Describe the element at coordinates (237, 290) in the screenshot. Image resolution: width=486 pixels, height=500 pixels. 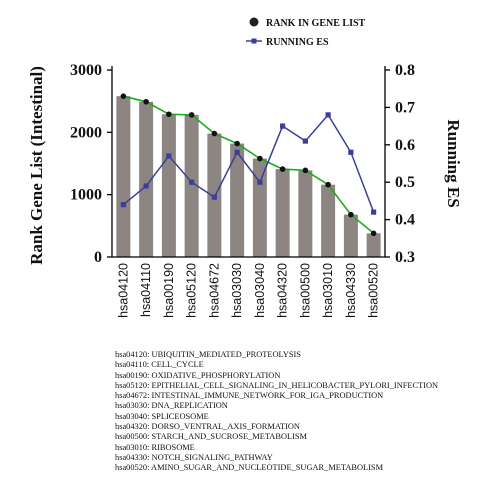
I see `category-label-hsa03030: hsa03030` at that location.